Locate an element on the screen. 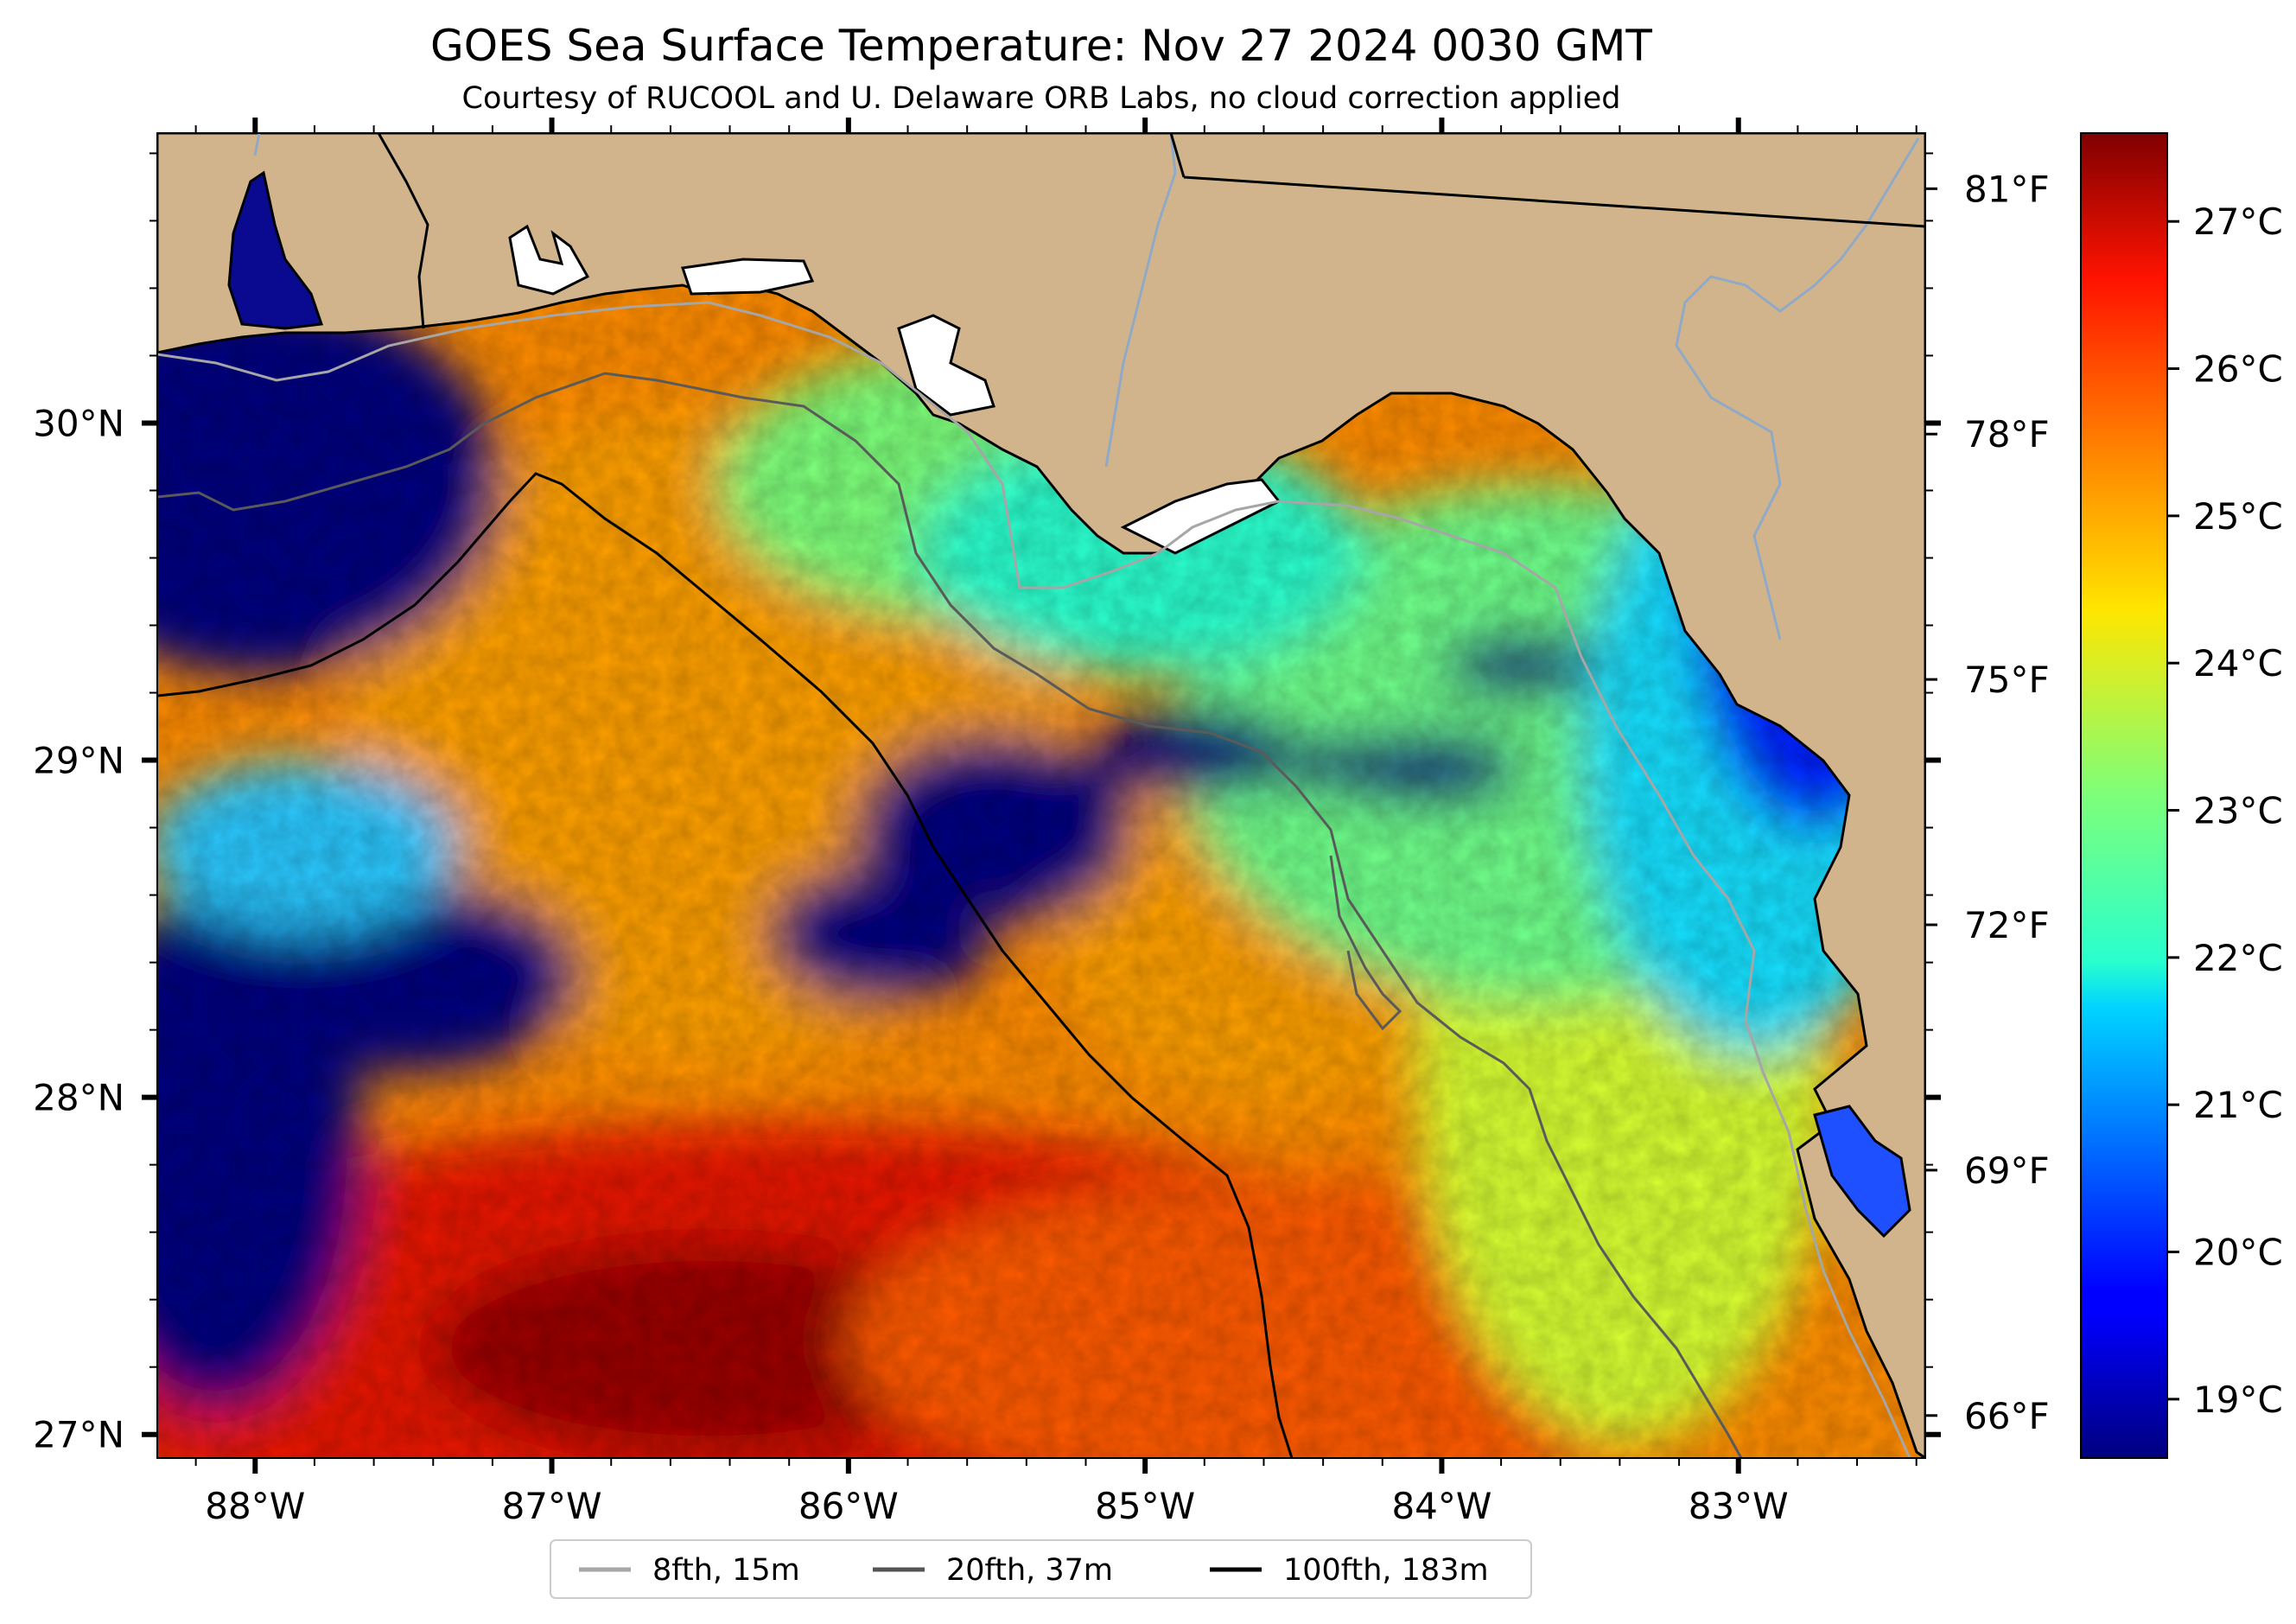 This screenshot has height=1624, width=2296. lon-tick-label: 86°W is located at coordinates (848, 1506).